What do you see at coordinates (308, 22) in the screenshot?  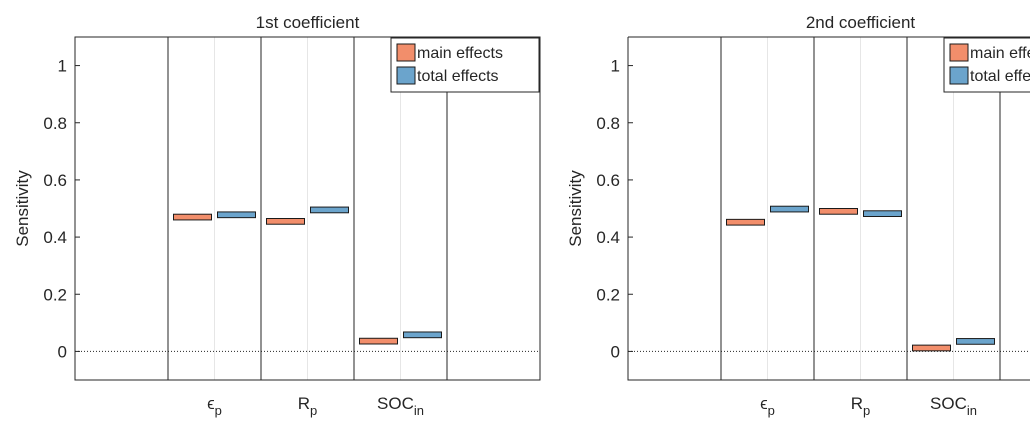 I see `chart-title: 1st coefficient` at bounding box center [308, 22].